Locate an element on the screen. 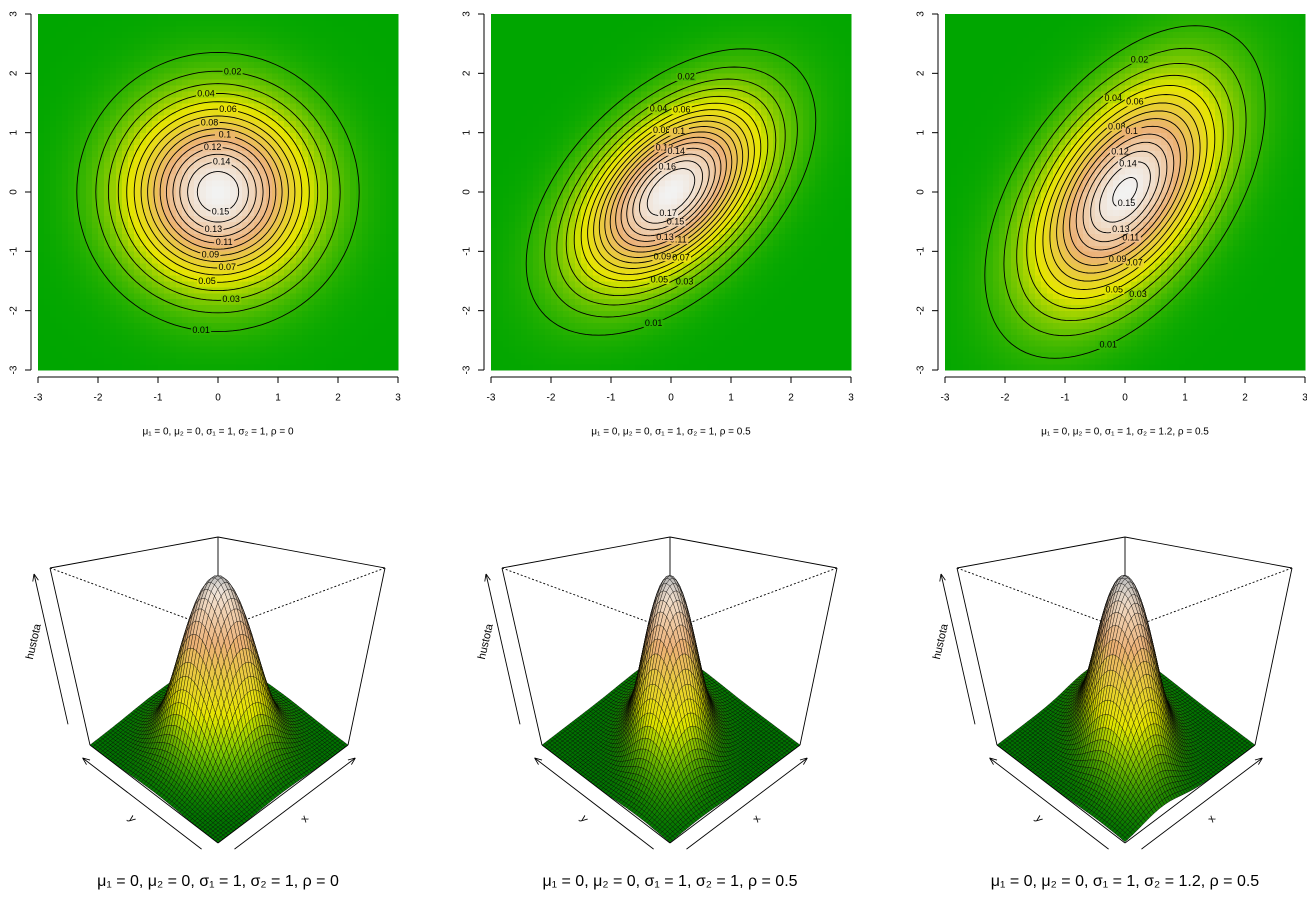  contour-label: 0.12 is located at coordinates (213, 147).